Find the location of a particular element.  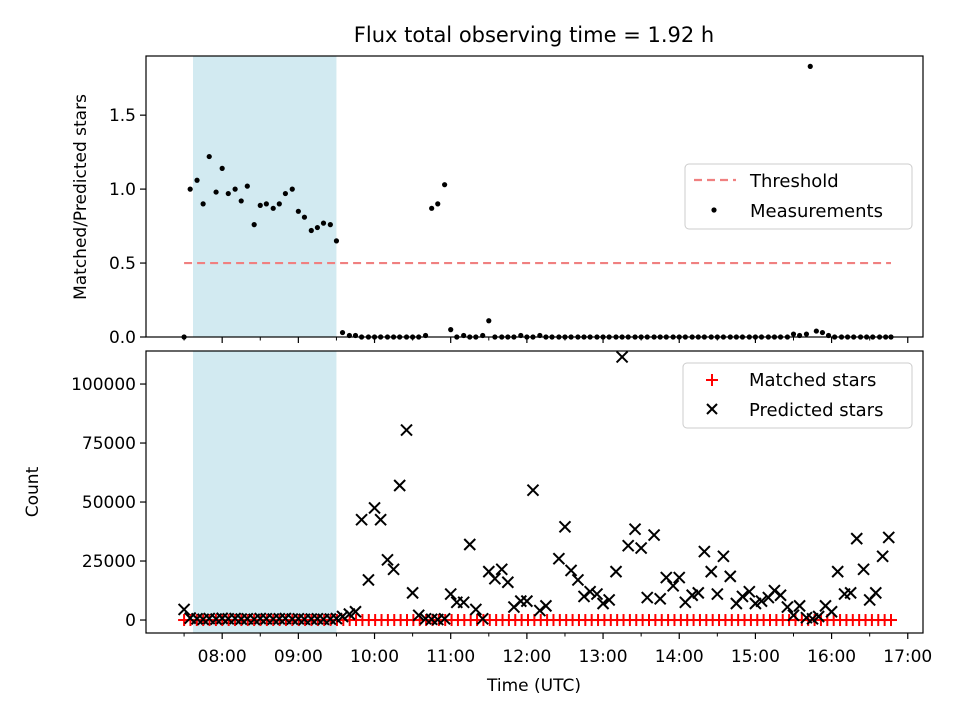

top-y-ticks: 0.0 0.5 1.0 1.5 is located at coordinates (127, 227).